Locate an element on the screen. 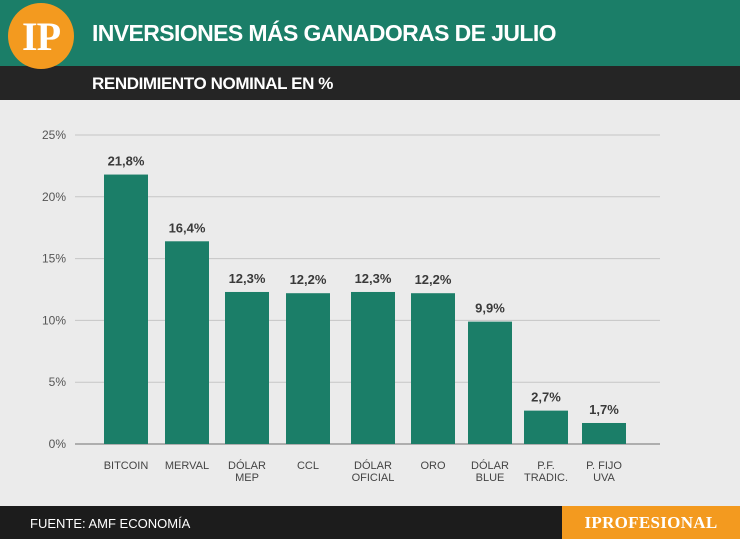 Image resolution: width=740 pixels, height=539 pixels. brand-badge: IPROFESIONAL is located at coordinates (651, 522).